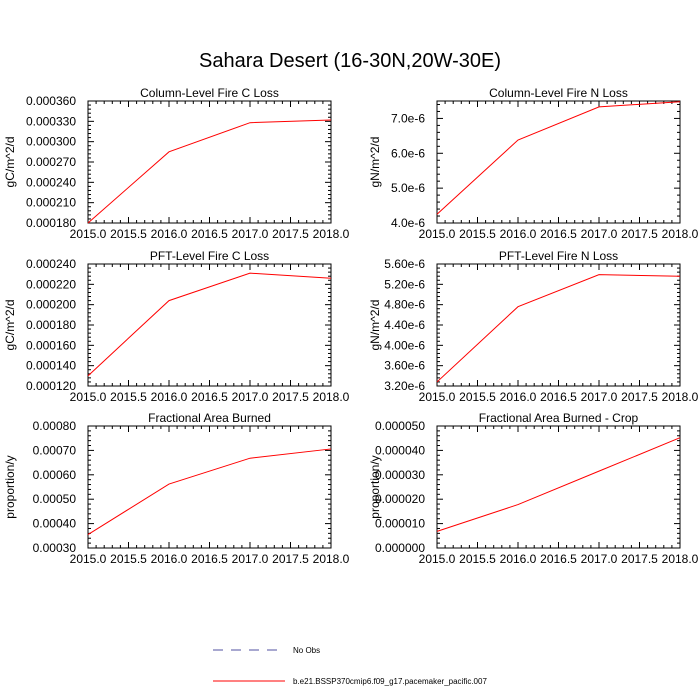  I want to click on y-tick-label: 0.000220, so click(51, 284).